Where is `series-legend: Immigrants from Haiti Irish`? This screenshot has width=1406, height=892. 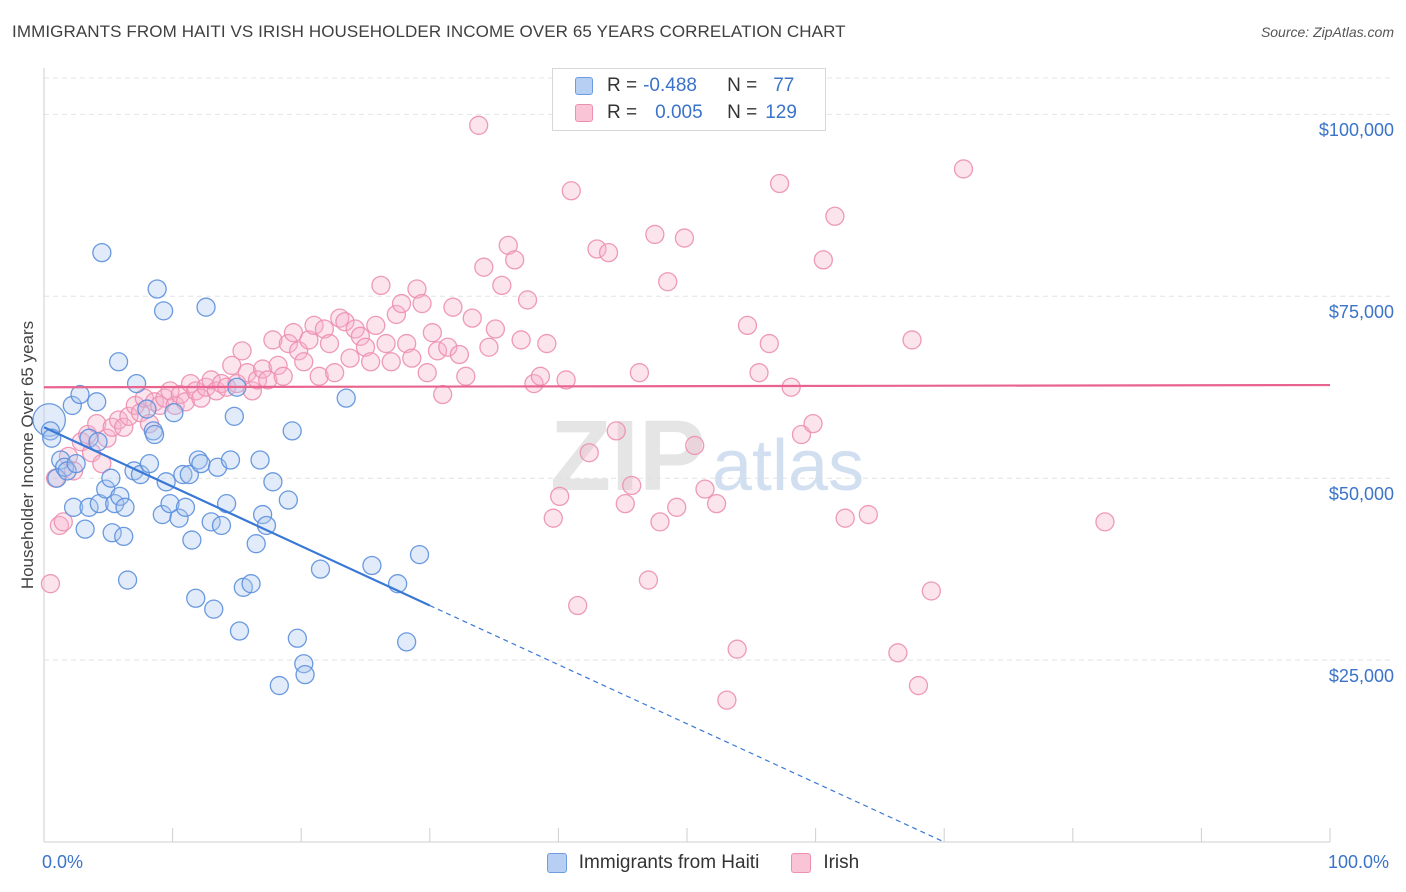
series-legend: Immigrants from Haiti Irish is located at coordinates (703, 863).